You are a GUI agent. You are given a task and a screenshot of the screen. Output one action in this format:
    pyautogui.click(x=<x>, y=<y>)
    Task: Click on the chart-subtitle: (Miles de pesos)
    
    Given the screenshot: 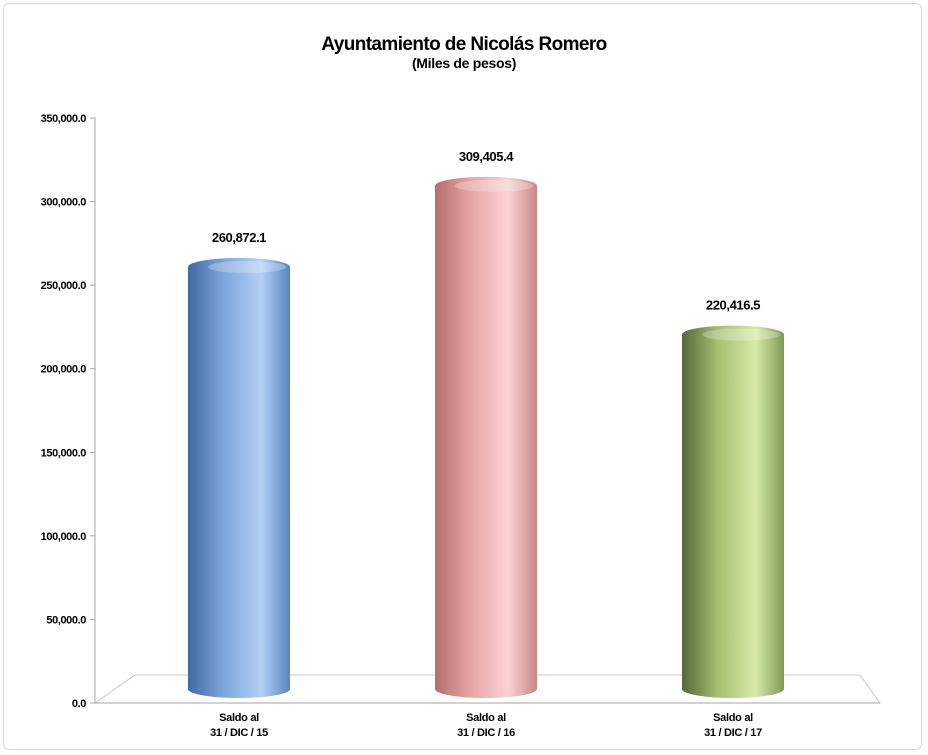 What is the action you would take?
    pyautogui.click(x=464, y=63)
    